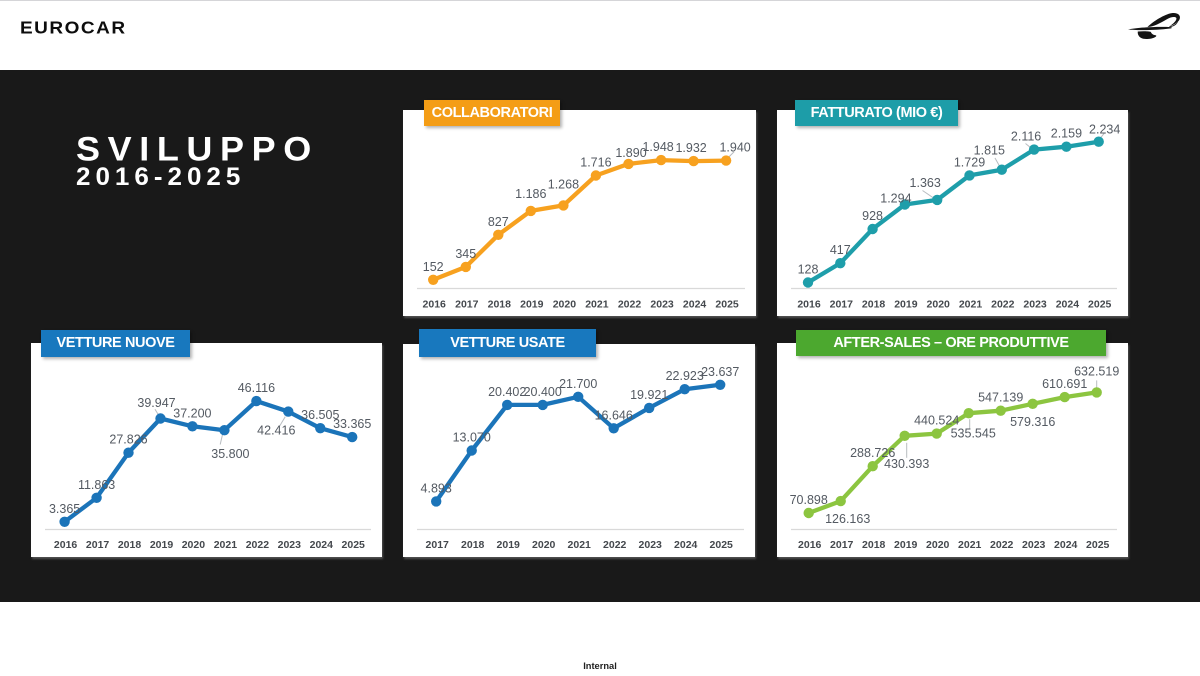 The height and width of the screenshot is (676, 1200). What do you see at coordinates (614, 415) in the screenshot?
I see `svg-text: 16.646` at bounding box center [614, 415].